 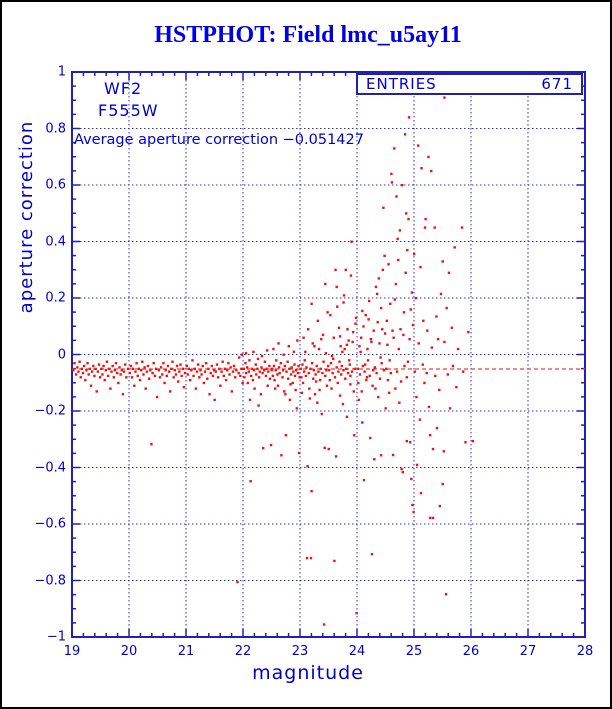 What do you see at coordinates (50, 411) in the screenshot?
I see `y-tick-label: −0.2` at bounding box center [50, 411].